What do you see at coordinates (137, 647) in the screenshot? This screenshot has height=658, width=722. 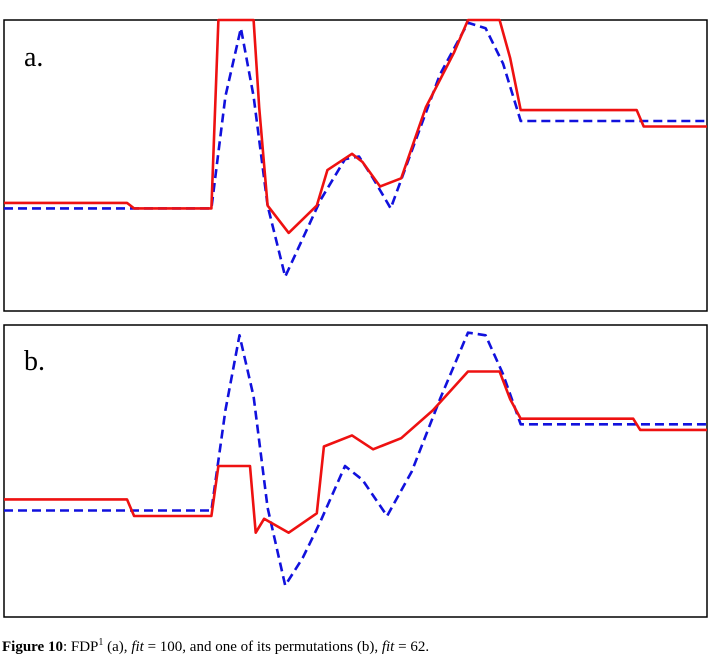 I see `caption-fit-var-1: fit` at bounding box center [137, 647].